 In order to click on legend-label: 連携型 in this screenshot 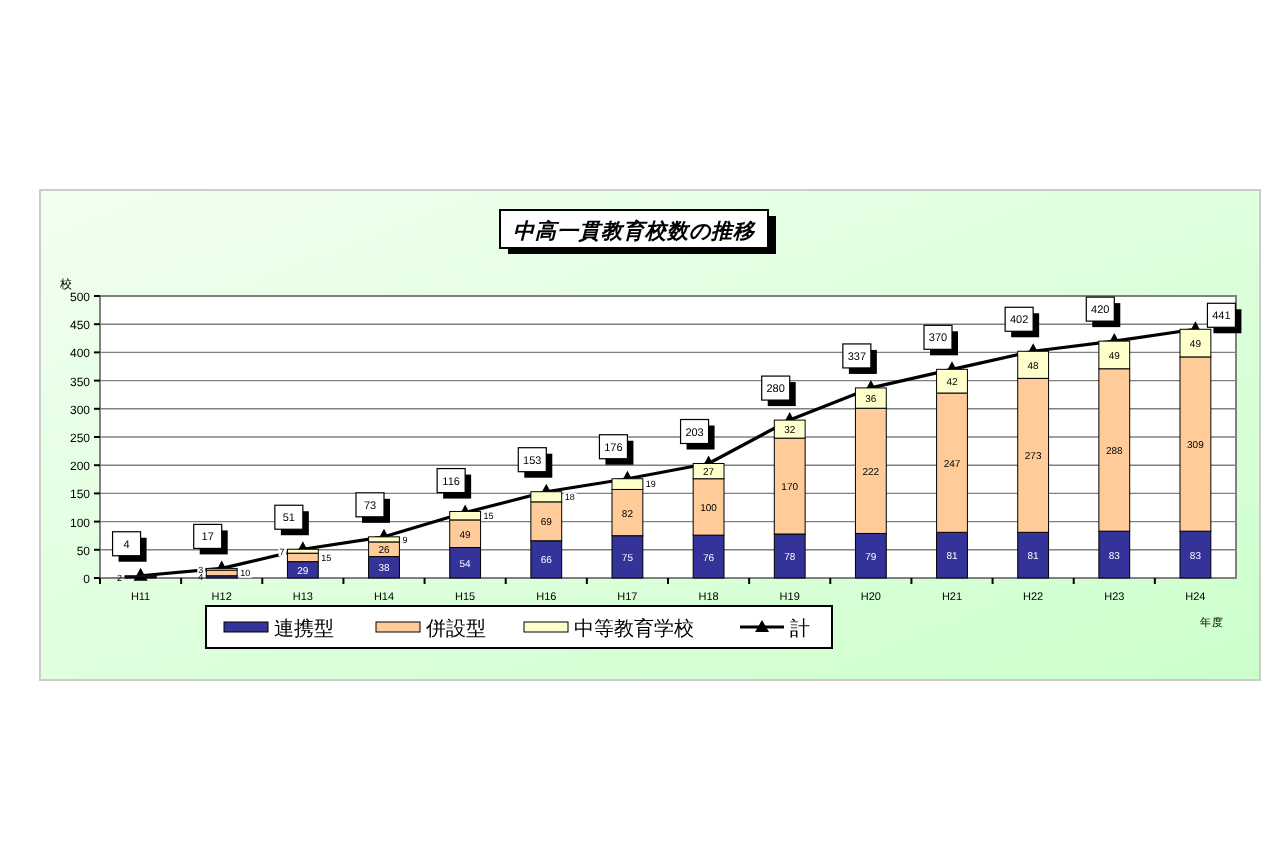, I will do `click(304, 629)`.